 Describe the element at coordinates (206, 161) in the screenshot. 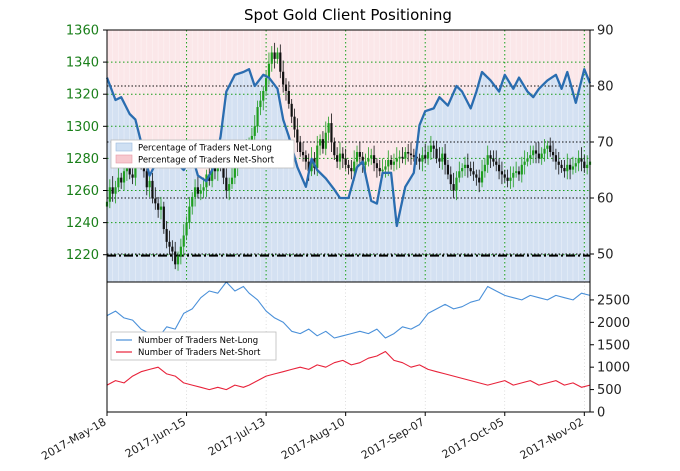

I see `legend-label-net-short-pct: Percentage of Traders Net-Short` at that location.